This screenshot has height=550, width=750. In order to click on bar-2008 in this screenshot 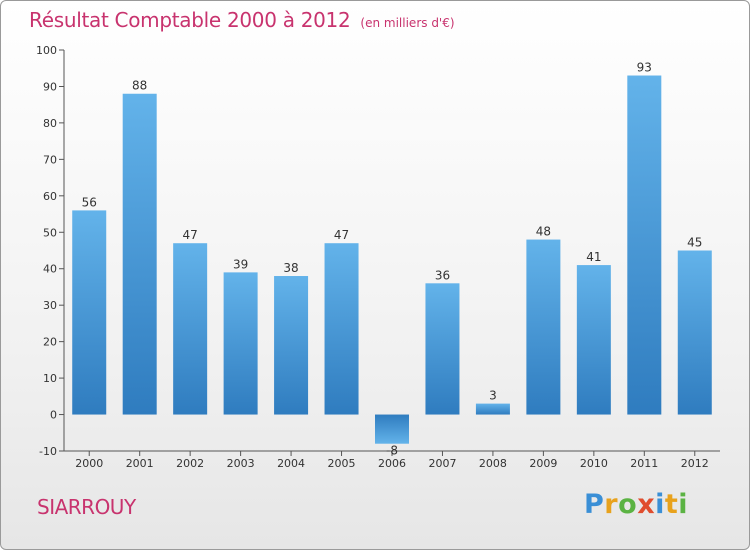, I will do `click(492, 409)`.